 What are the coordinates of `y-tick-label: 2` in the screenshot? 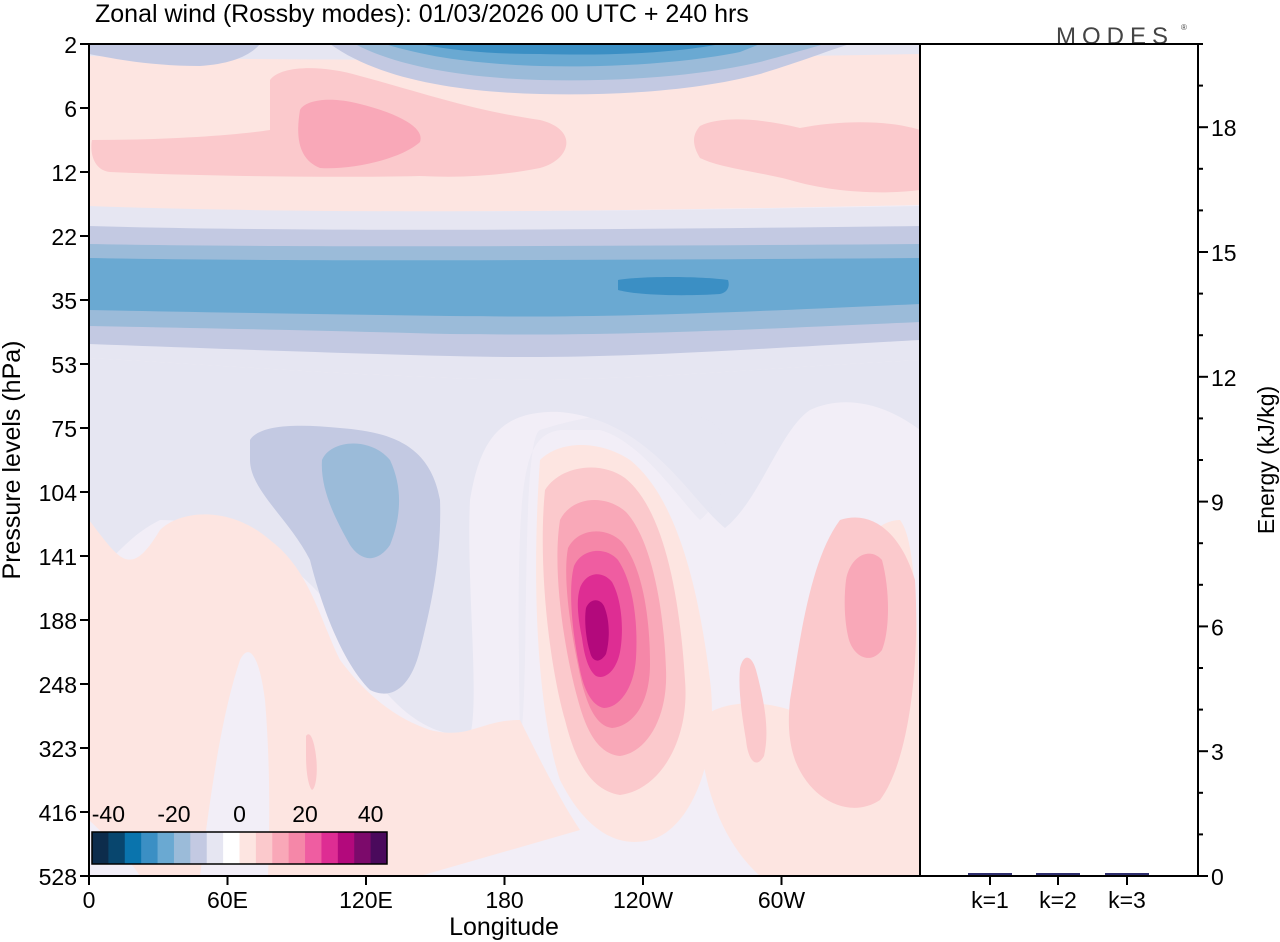 It's located at (70, 45).